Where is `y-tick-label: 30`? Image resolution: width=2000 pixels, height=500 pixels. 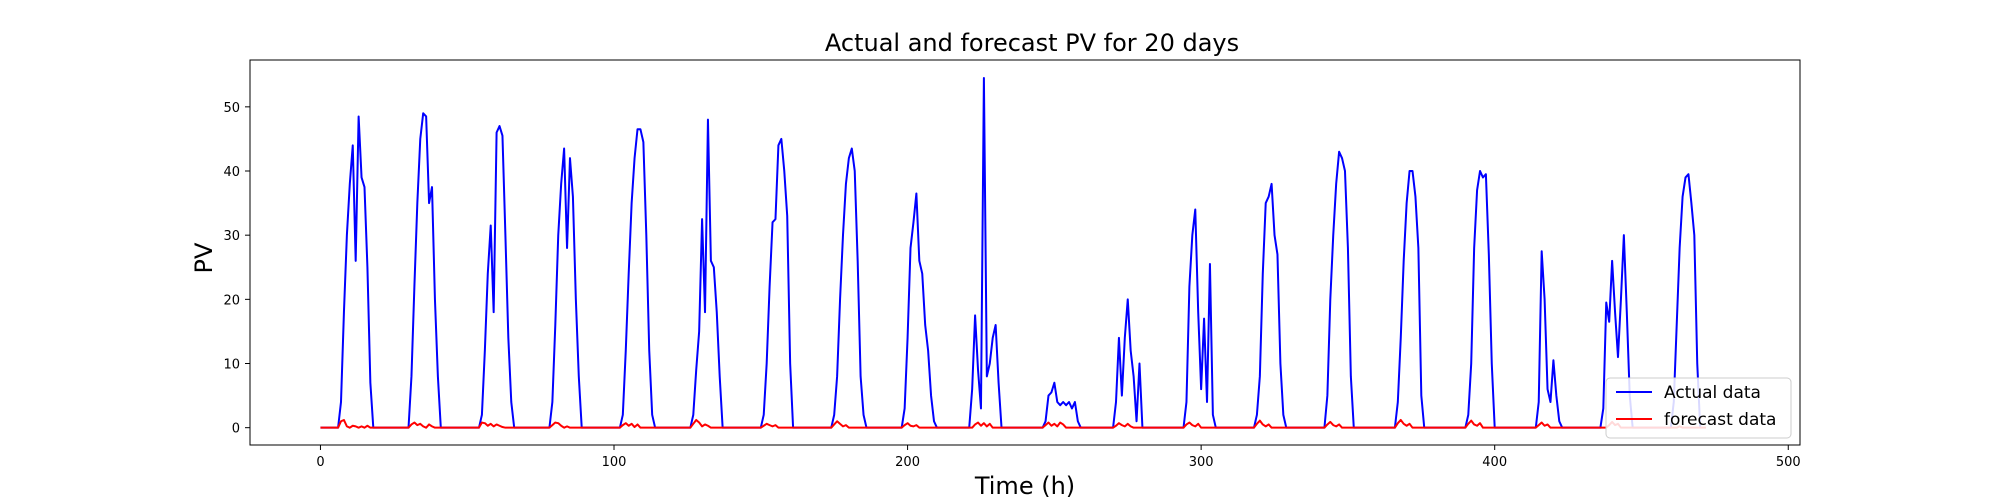
y-tick-label: 30 is located at coordinates (231, 236).